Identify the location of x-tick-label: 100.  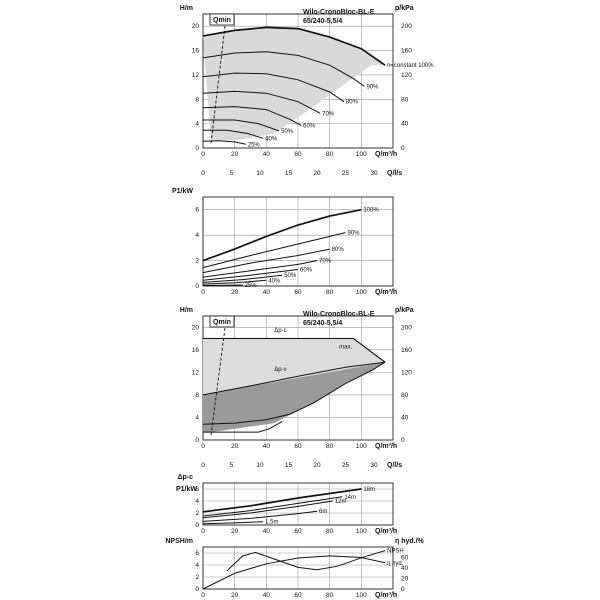
(361, 595).